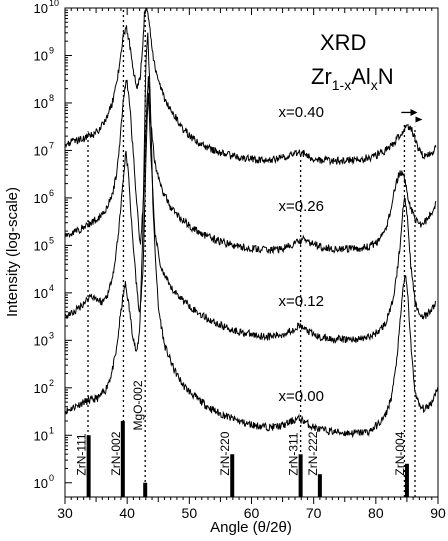  What do you see at coordinates (400, 453) in the screenshot?
I see `ref-peak-label-ZrN-004: ZrN-004` at bounding box center [400, 453].